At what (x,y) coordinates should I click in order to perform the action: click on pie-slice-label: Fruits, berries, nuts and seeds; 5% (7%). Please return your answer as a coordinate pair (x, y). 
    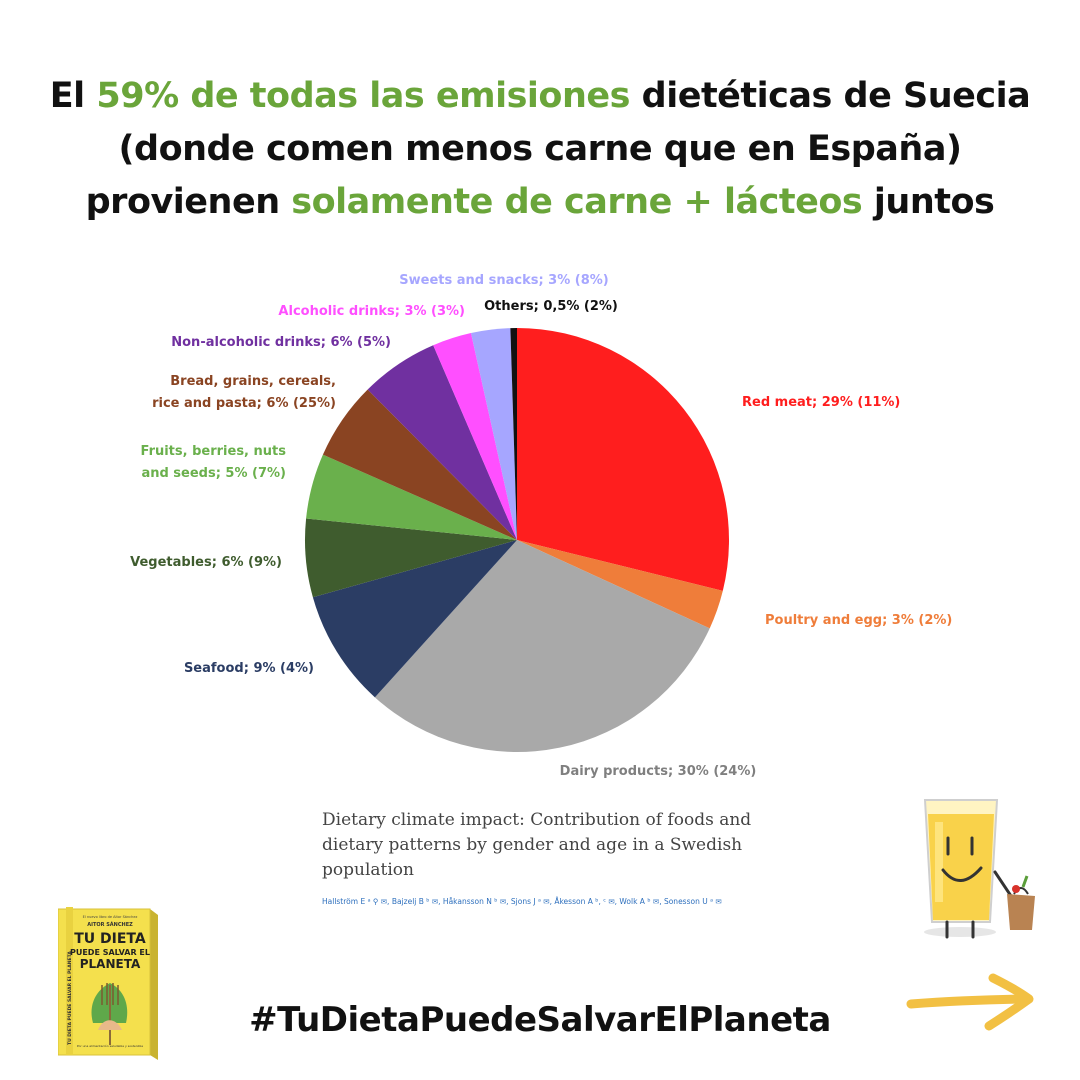
    Looking at the image, I should click on (214, 462).